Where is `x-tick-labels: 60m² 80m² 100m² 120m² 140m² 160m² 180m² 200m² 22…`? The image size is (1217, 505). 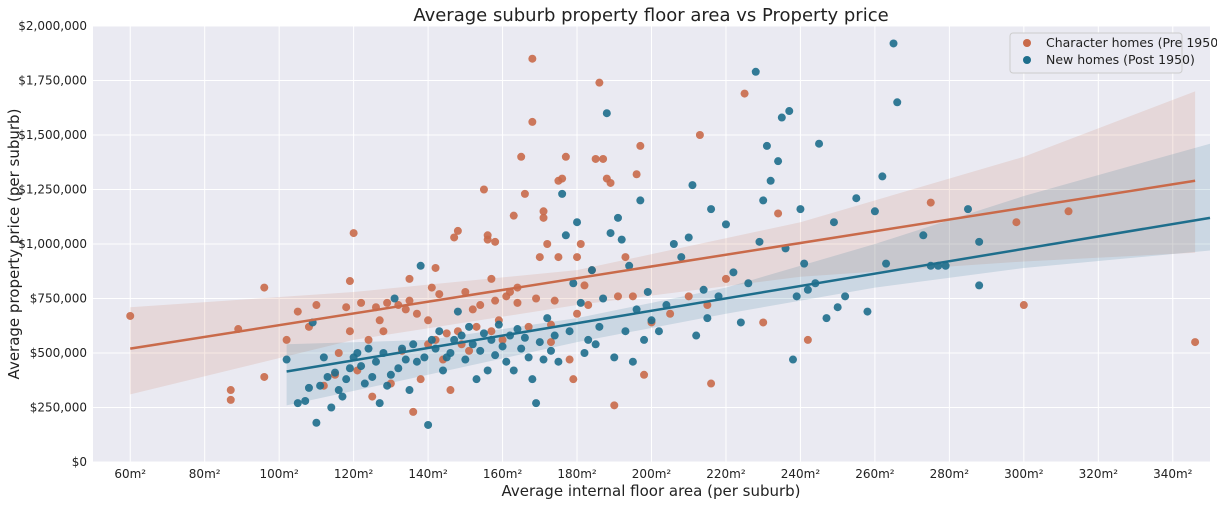
x-tick-labels: 60m² 80m² 100m² 120m² 140m² 160m² 180m² 200m² 22… is located at coordinates (653, 474).